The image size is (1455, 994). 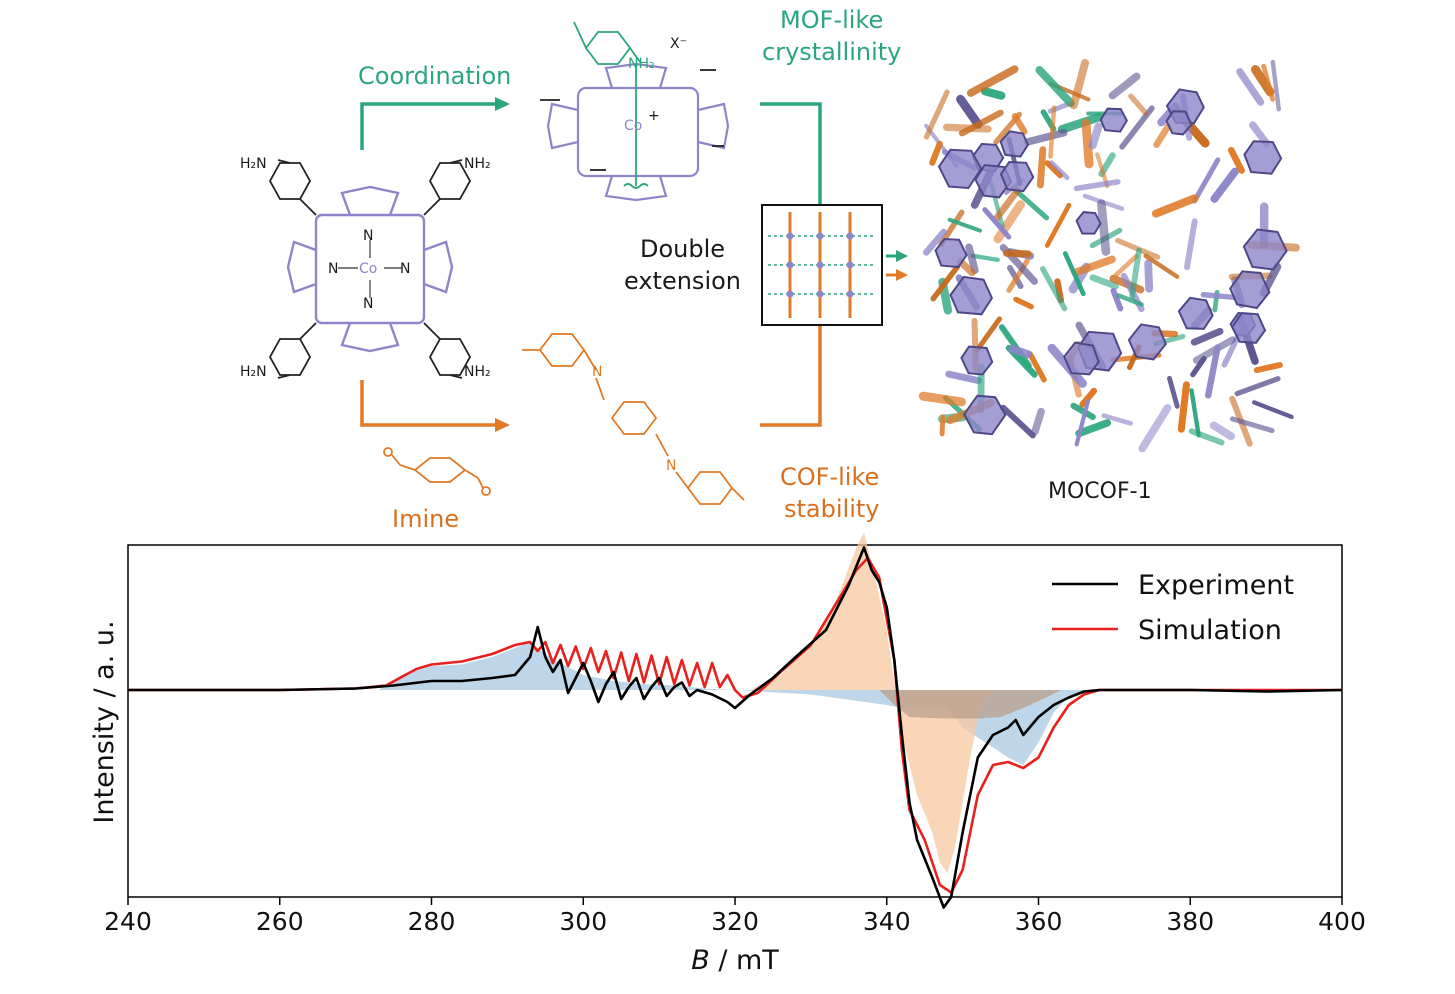 I want to click on x-axis-label: B / mT, so click(x=735, y=960).